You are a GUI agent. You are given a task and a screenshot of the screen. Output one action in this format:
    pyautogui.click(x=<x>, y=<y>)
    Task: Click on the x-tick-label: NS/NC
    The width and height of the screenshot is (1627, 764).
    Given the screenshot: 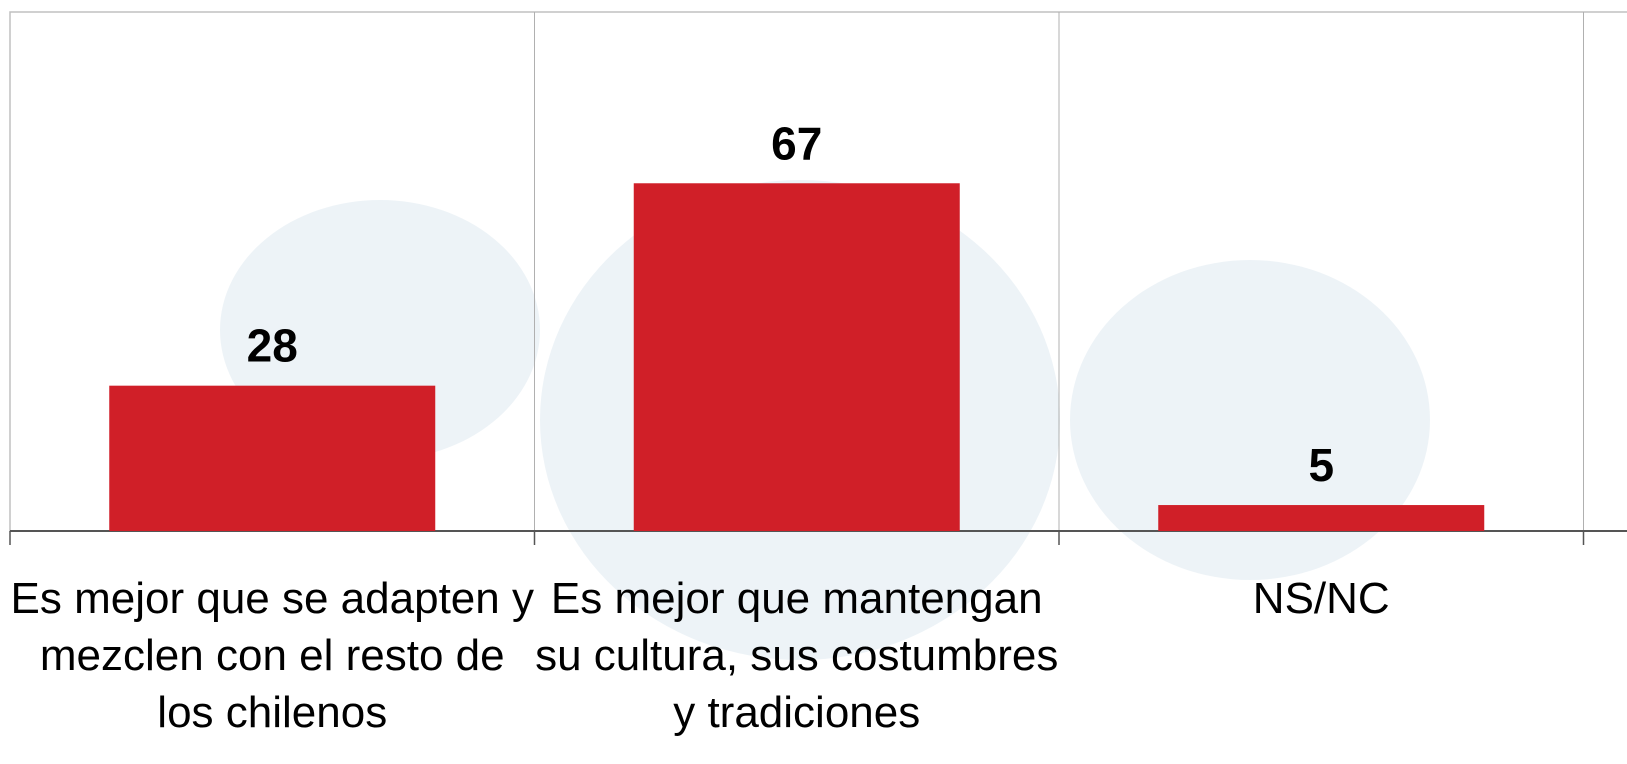 What is the action you would take?
    pyautogui.click(x=1321, y=598)
    